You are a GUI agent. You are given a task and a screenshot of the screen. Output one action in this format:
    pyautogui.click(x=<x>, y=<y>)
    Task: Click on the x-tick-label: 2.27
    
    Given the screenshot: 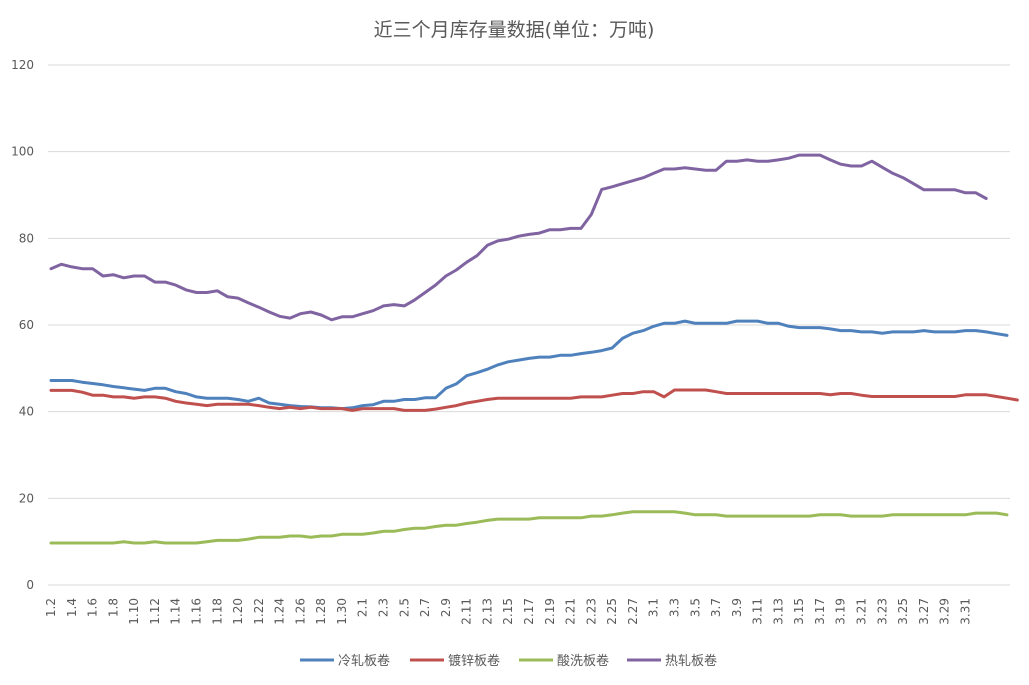 What is the action you would take?
    pyautogui.click(x=633, y=611)
    